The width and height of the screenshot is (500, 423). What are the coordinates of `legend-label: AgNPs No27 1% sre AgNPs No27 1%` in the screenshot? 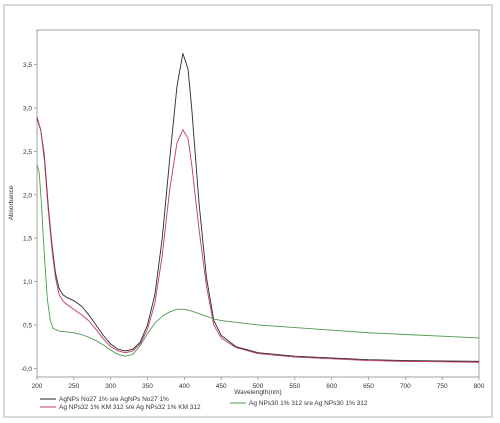 It's located at (114, 399).